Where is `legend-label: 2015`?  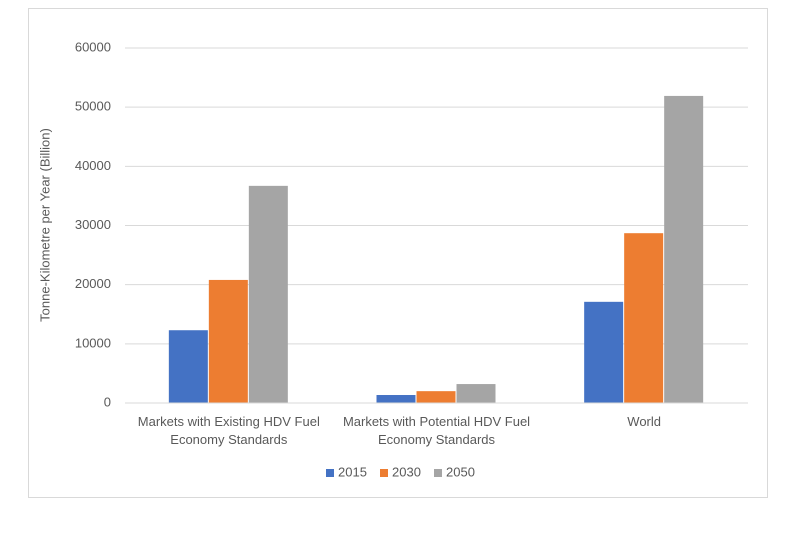 legend-label: 2015 is located at coordinates (352, 471).